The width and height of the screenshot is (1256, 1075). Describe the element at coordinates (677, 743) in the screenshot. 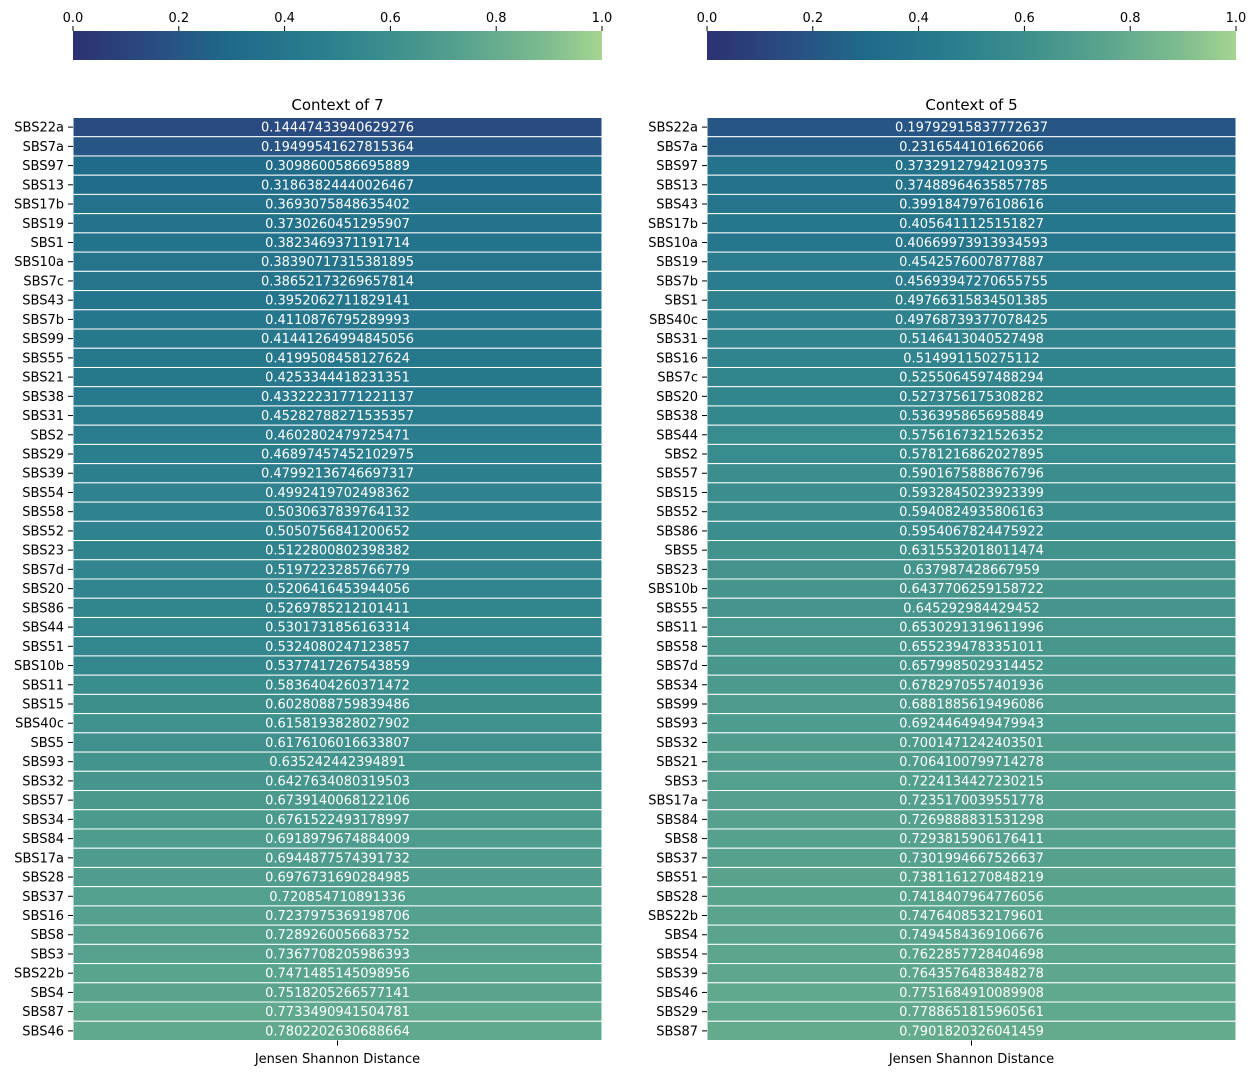

I see `row-label: SBS32` at that location.